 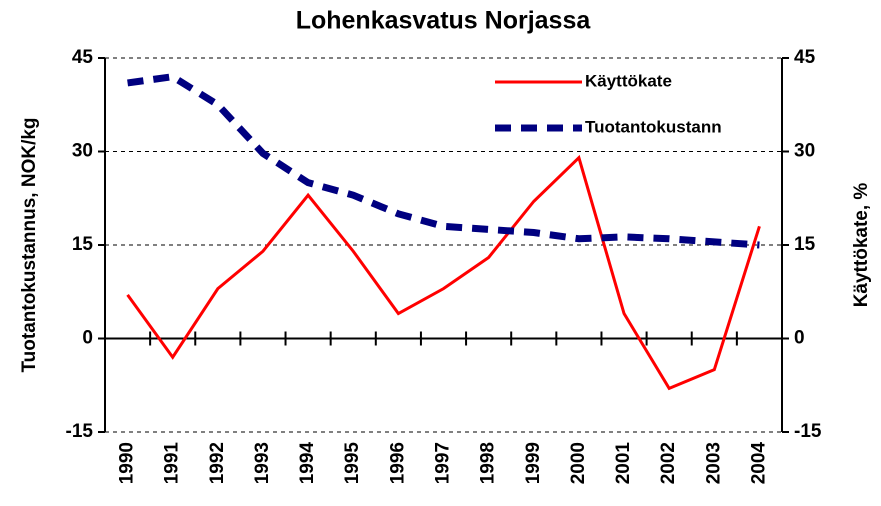 What do you see at coordinates (262, 463) in the screenshot?
I see `x-tick-label: 1993` at bounding box center [262, 463].